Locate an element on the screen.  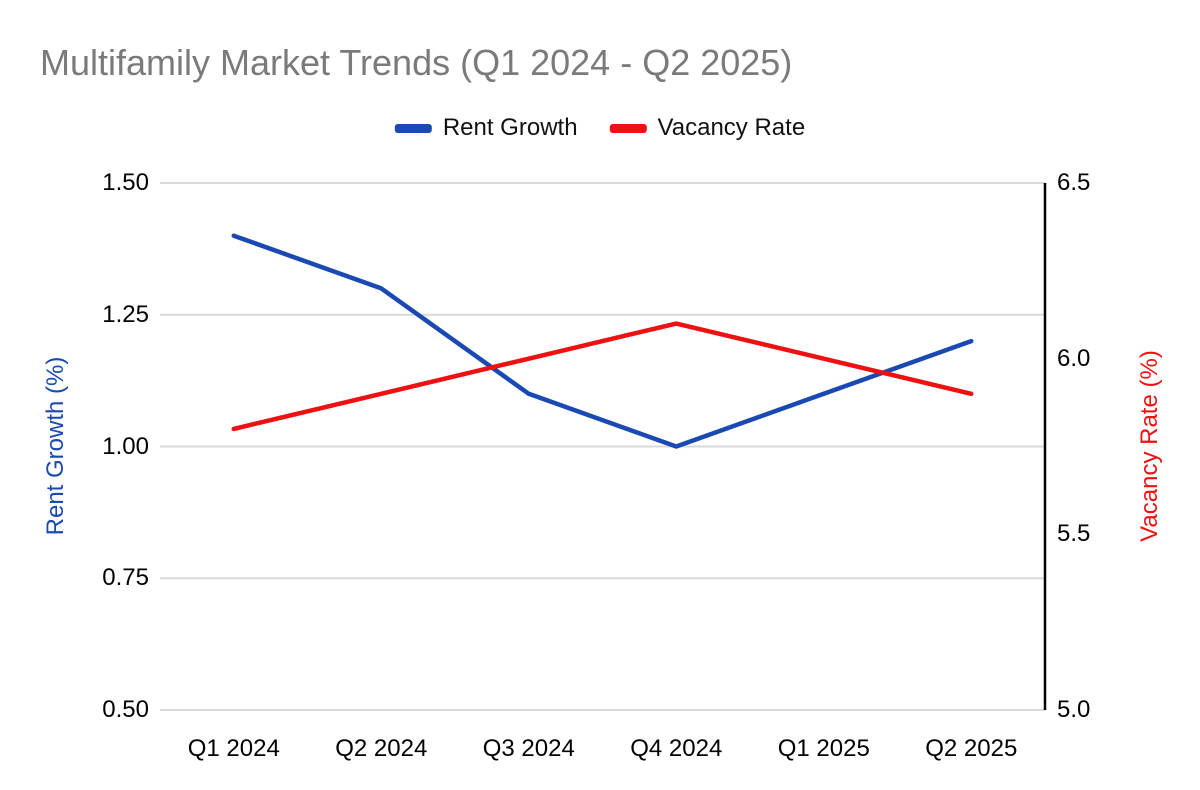
rent-growth-legend-label: Rent Growth is located at coordinates (510, 127).